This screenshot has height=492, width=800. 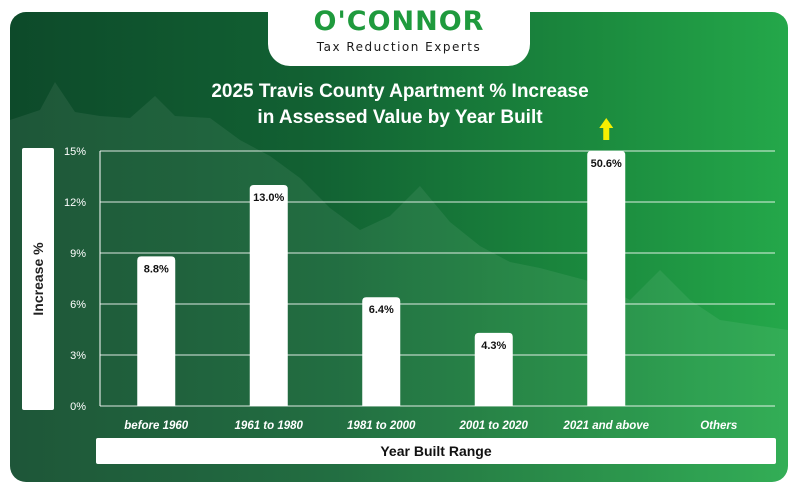 What do you see at coordinates (381, 310) in the screenshot?
I see `bar-data-label: 6.4%` at bounding box center [381, 310].